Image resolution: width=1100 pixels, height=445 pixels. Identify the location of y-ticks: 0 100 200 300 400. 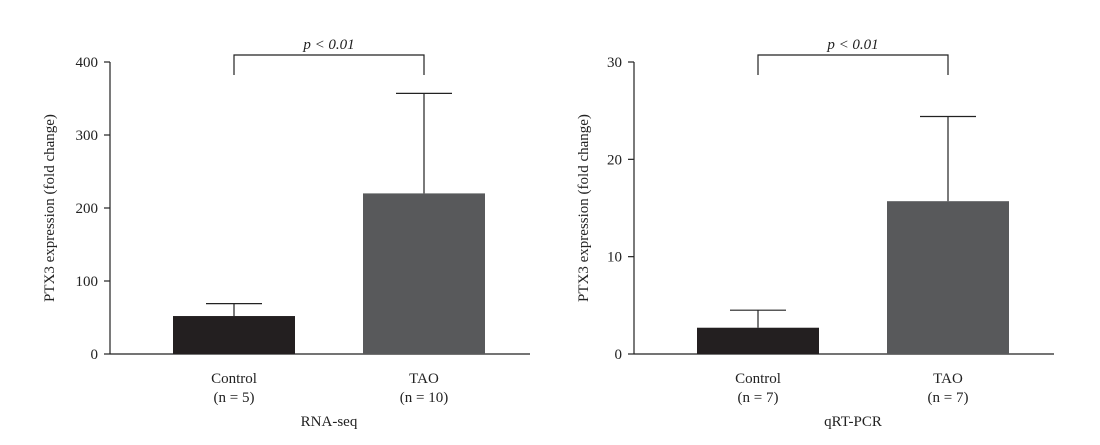
(93, 209).